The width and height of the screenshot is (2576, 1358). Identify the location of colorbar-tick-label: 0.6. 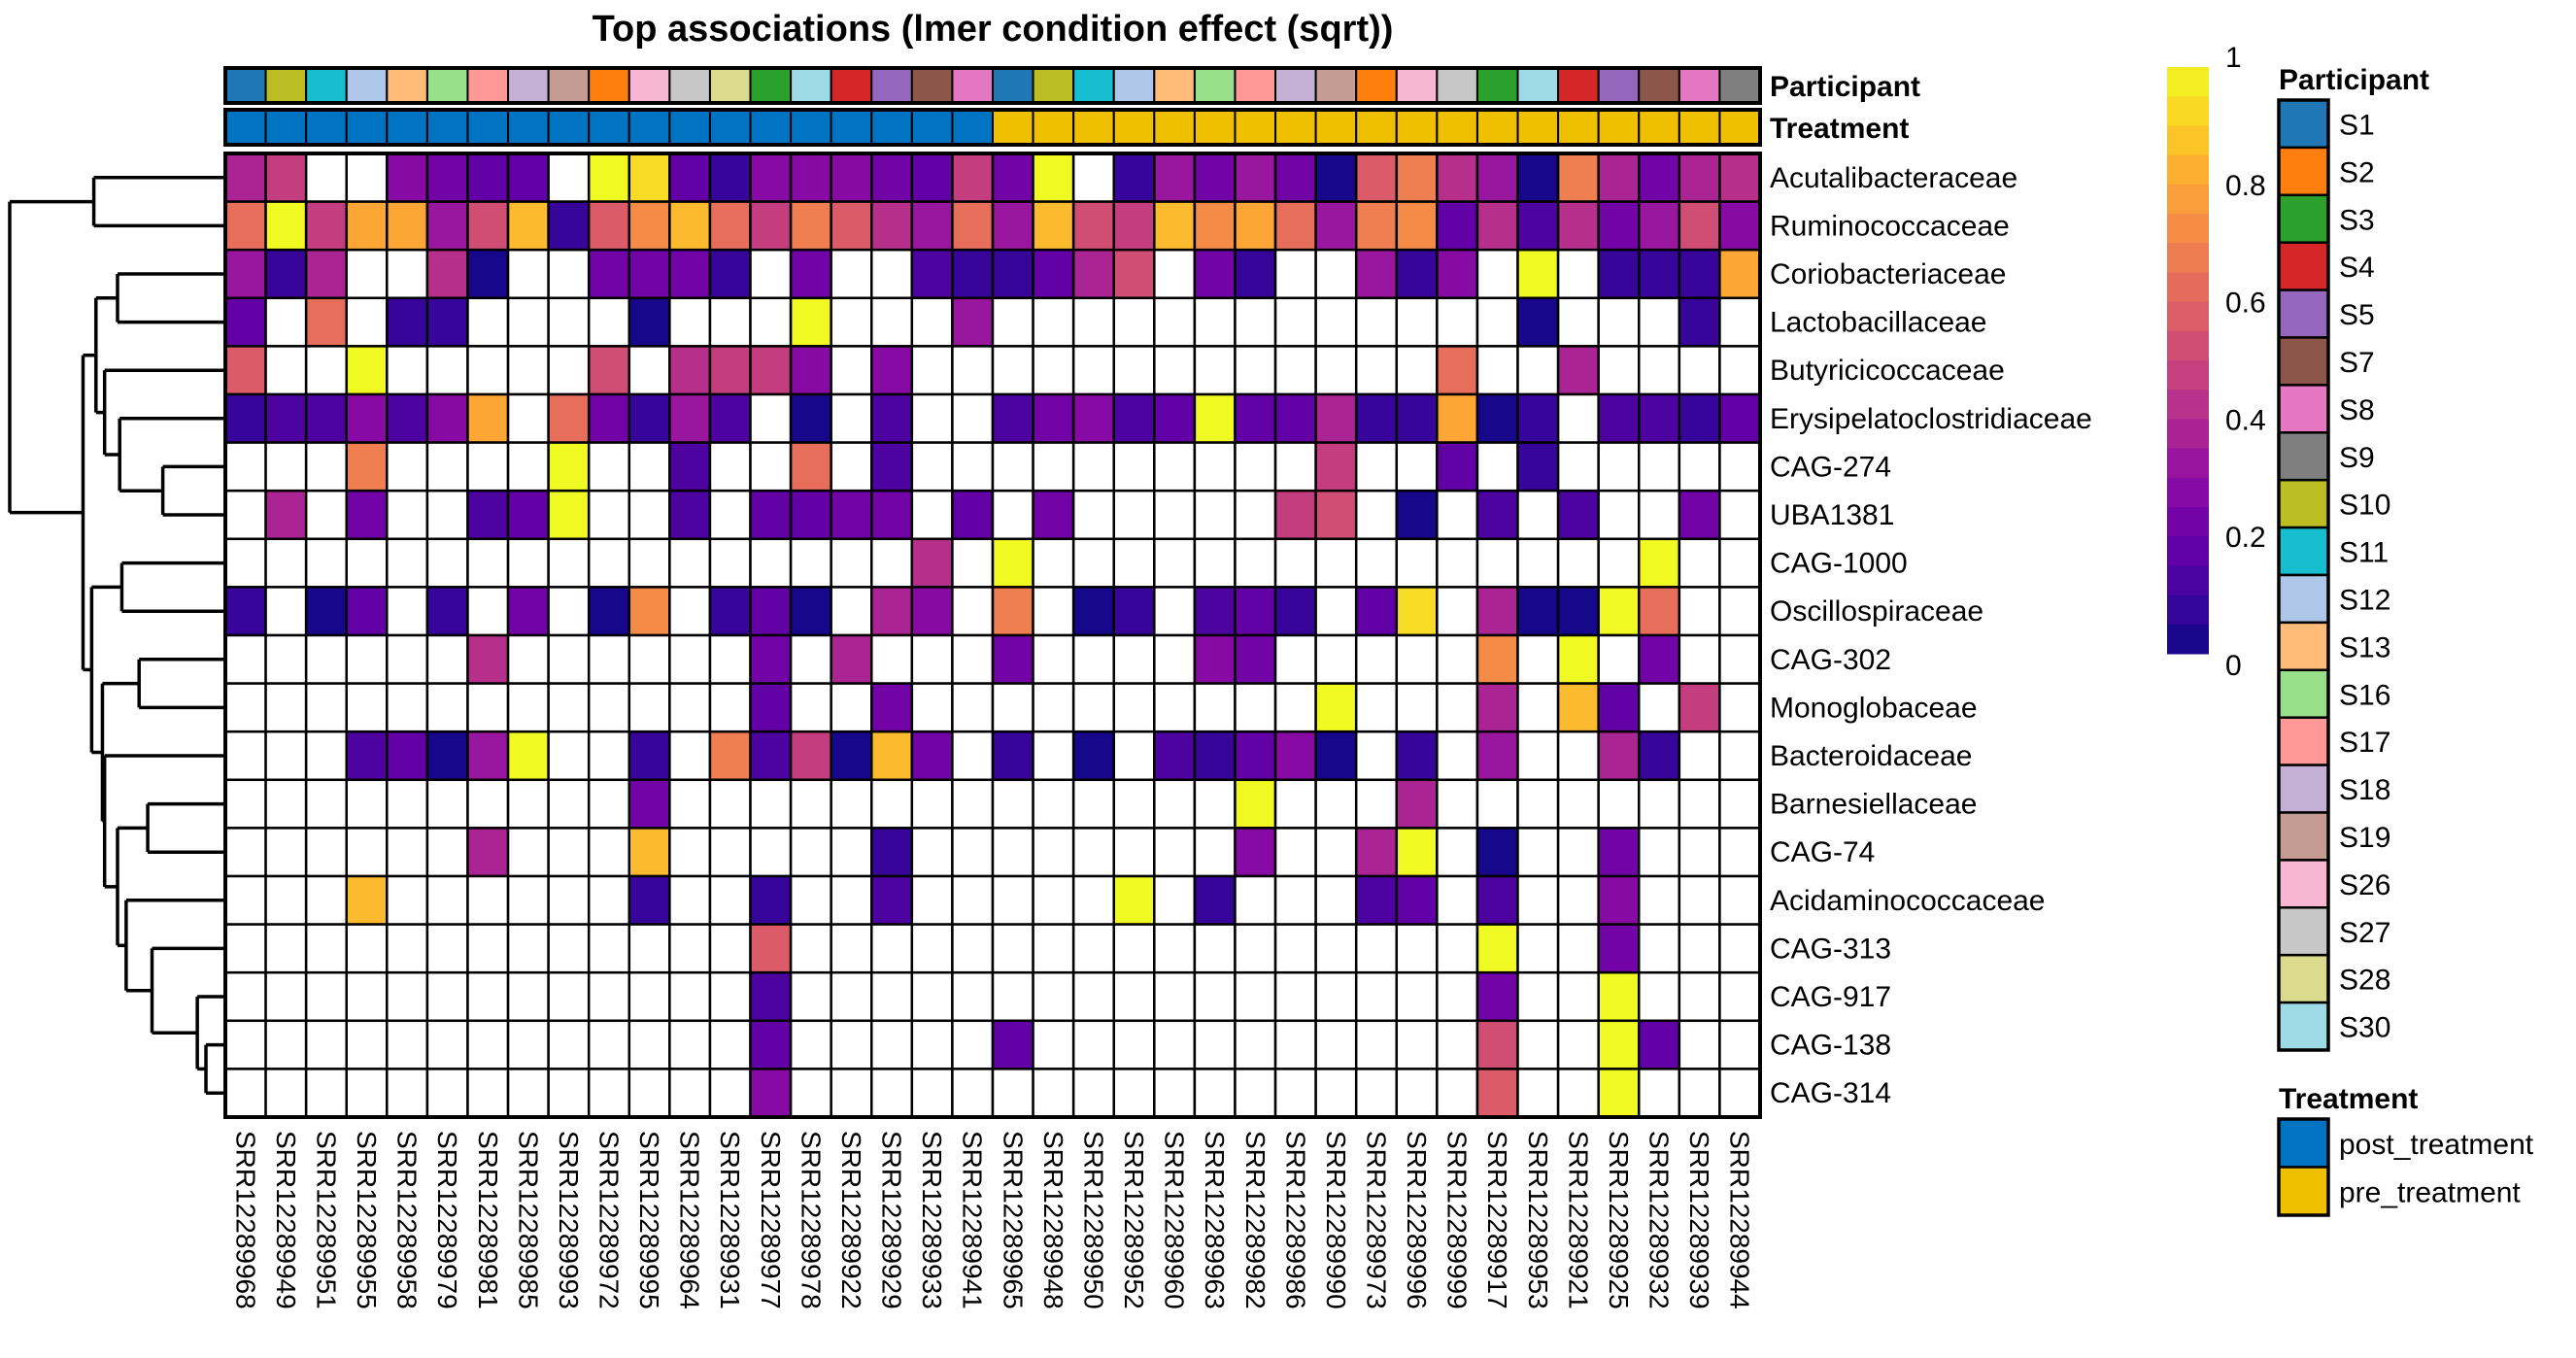
(2245, 304).